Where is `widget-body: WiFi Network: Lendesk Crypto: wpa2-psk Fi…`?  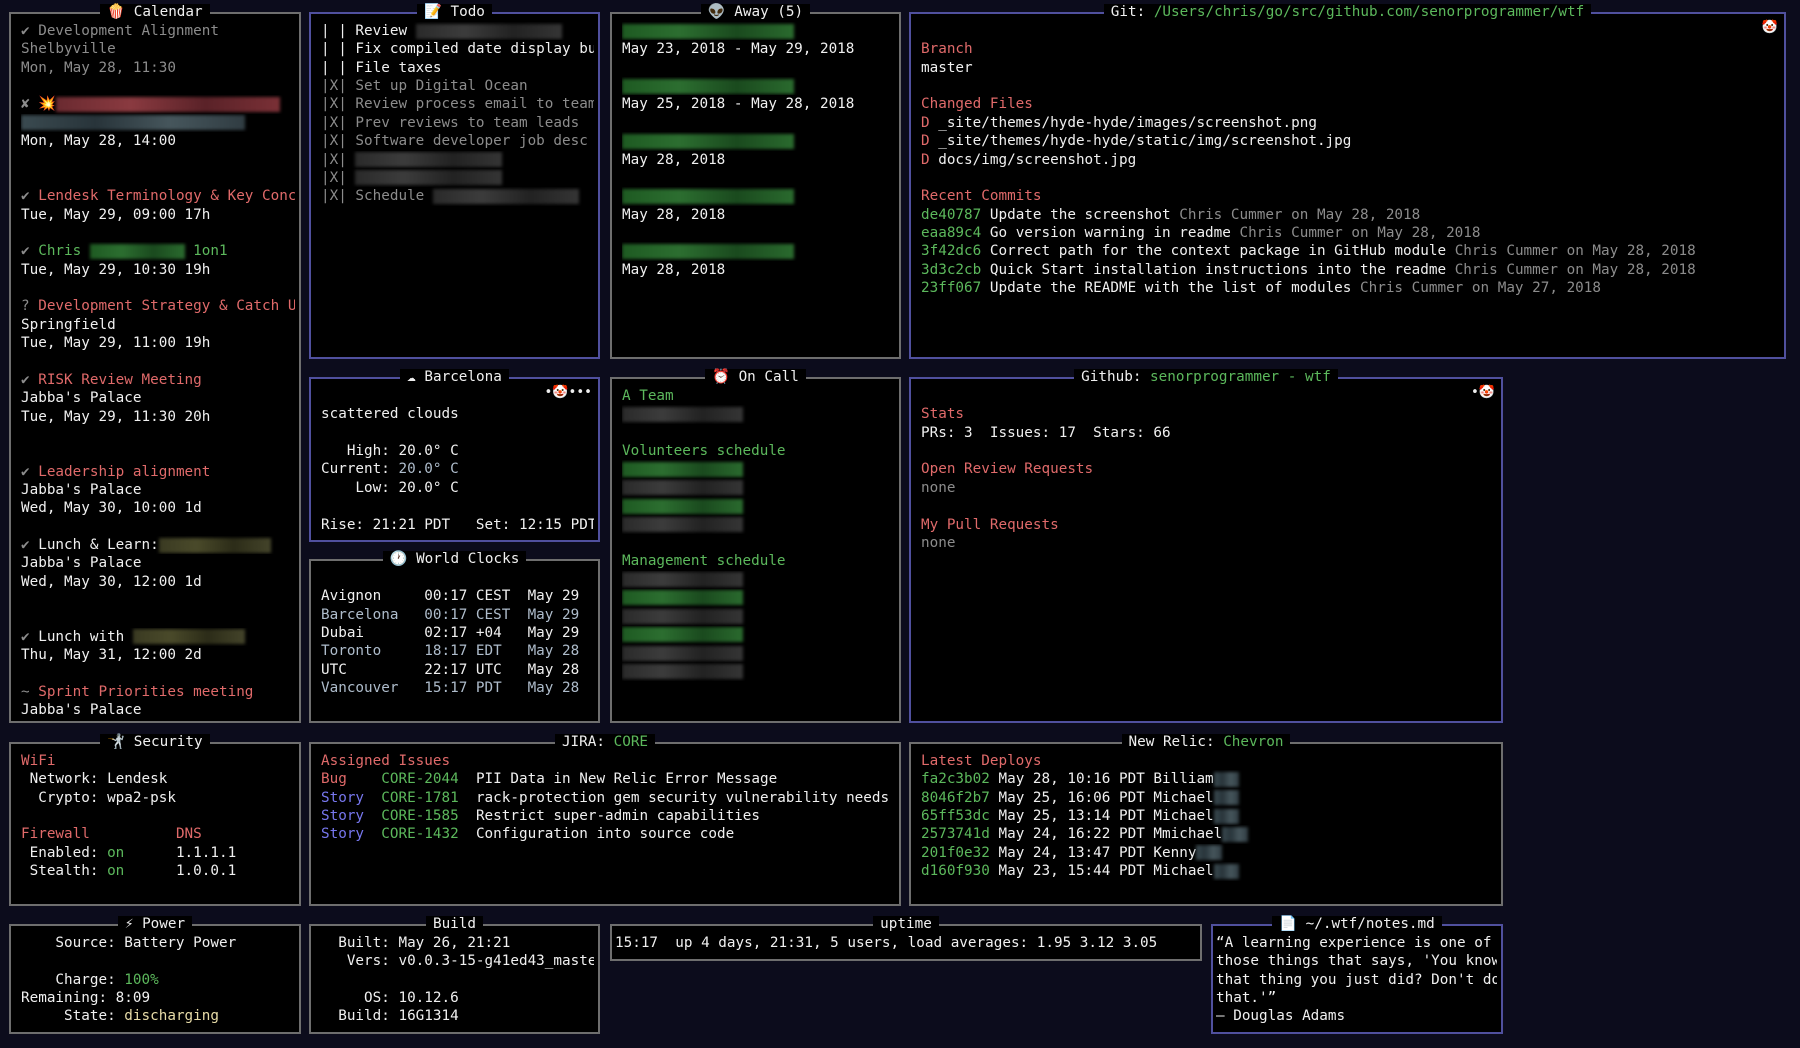
widget-body: WiFi Network: Lendesk Crypto: wpa2-psk Fi… is located at coordinates (158, 828).